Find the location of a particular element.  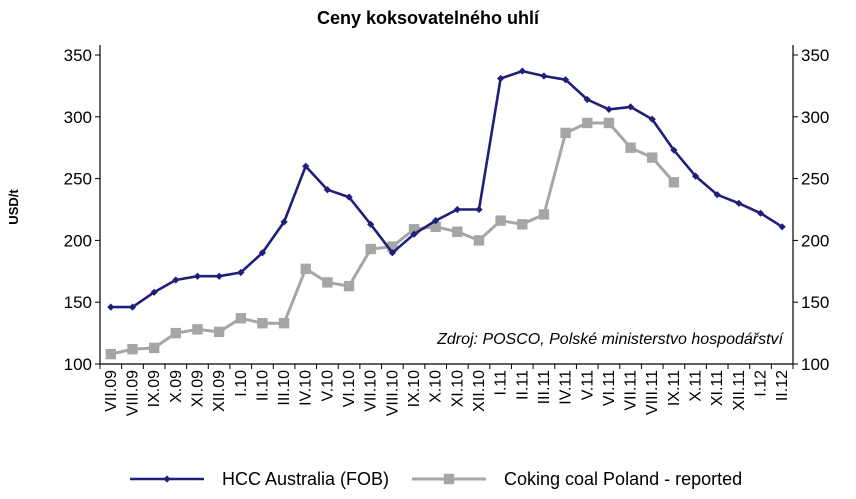

y-axis-label: USD/t is located at coordinates (13, 207).